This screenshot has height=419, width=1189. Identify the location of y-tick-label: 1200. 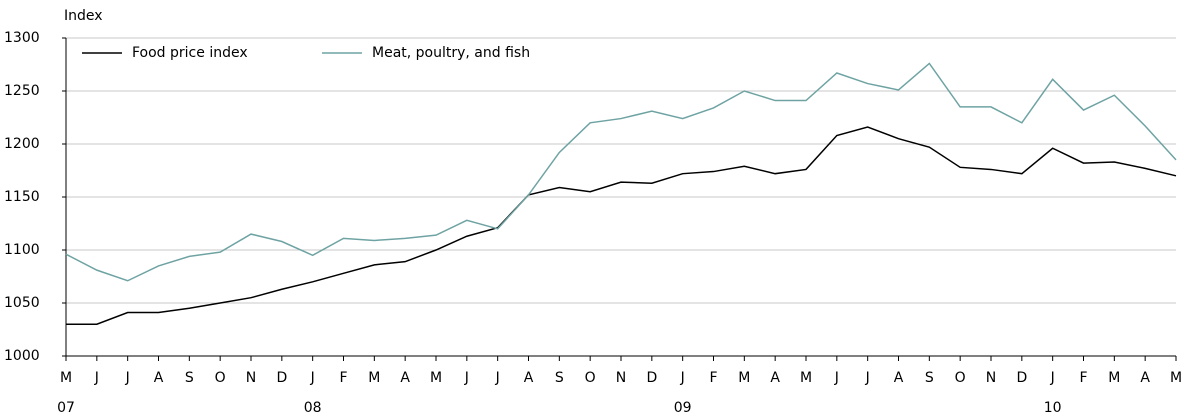
(22, 144).